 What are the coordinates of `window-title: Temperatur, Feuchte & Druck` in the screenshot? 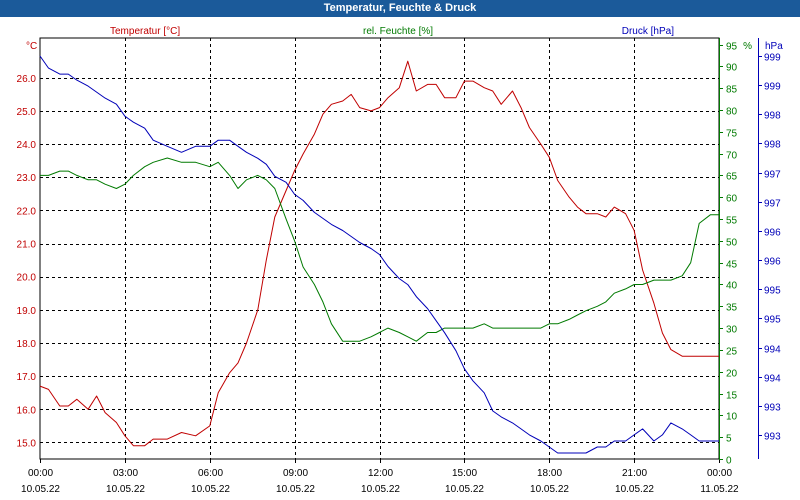 It's located at (400, 8).